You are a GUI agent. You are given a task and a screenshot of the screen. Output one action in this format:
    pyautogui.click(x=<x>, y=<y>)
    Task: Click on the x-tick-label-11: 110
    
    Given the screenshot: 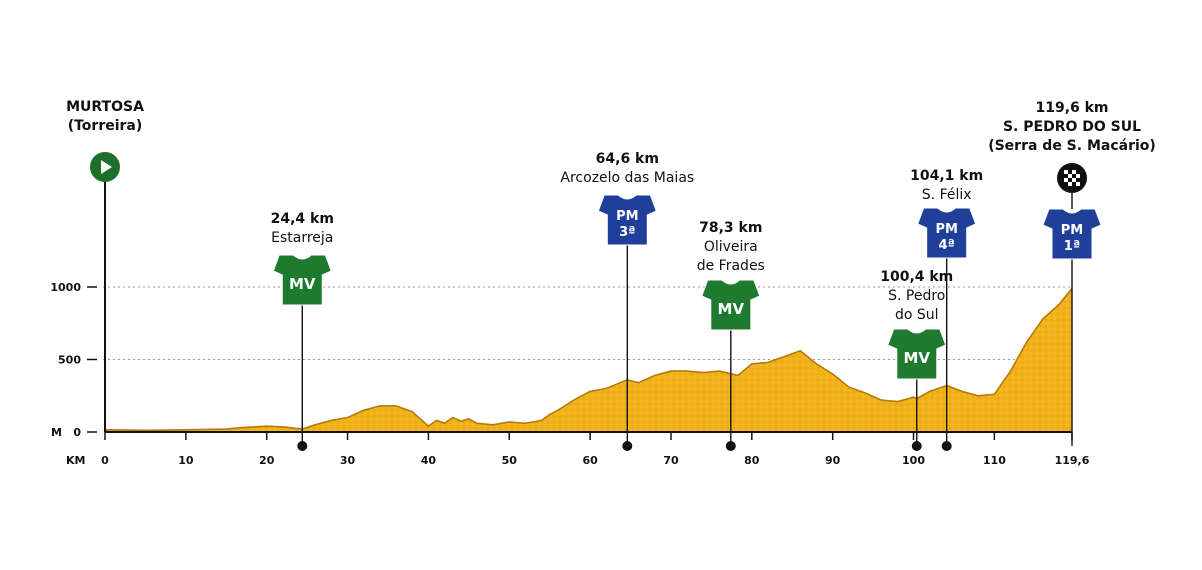 What is the action you would take?
    pyautogui.click(x=994, y=460)
    